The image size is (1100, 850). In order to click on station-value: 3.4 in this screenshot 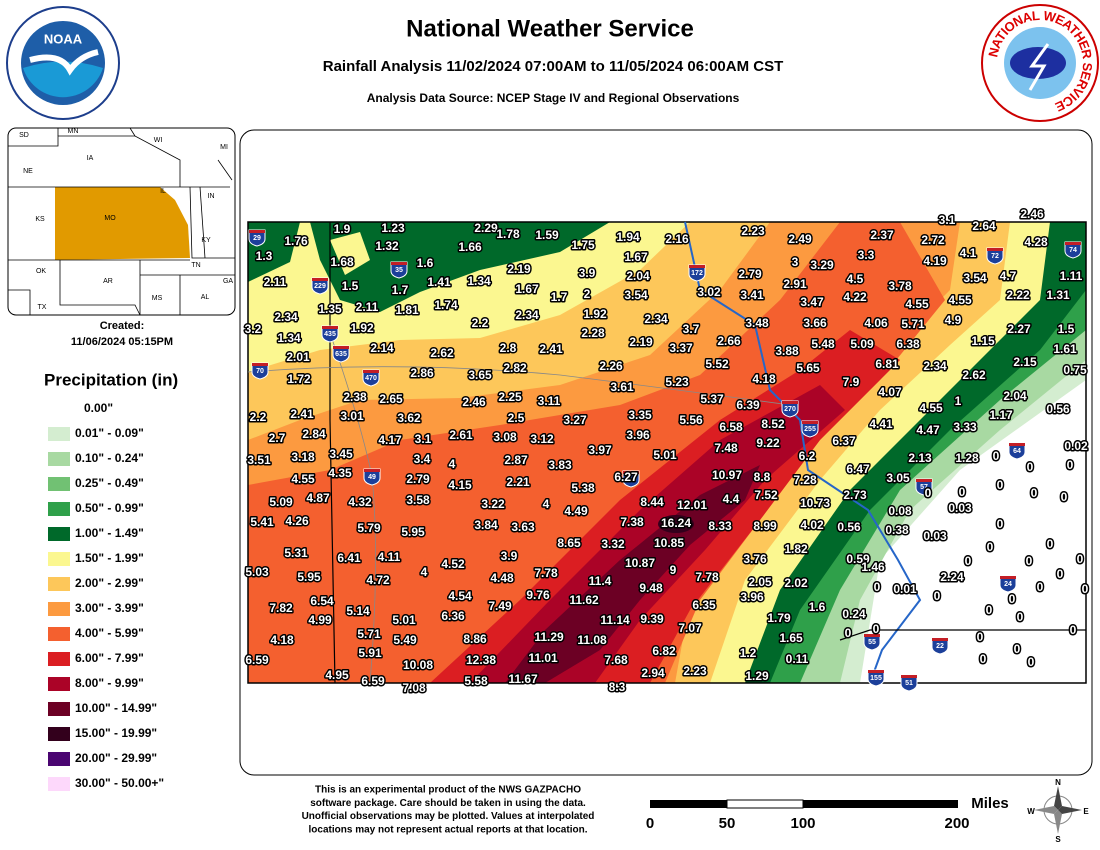, I will do `click(422, 459)`.